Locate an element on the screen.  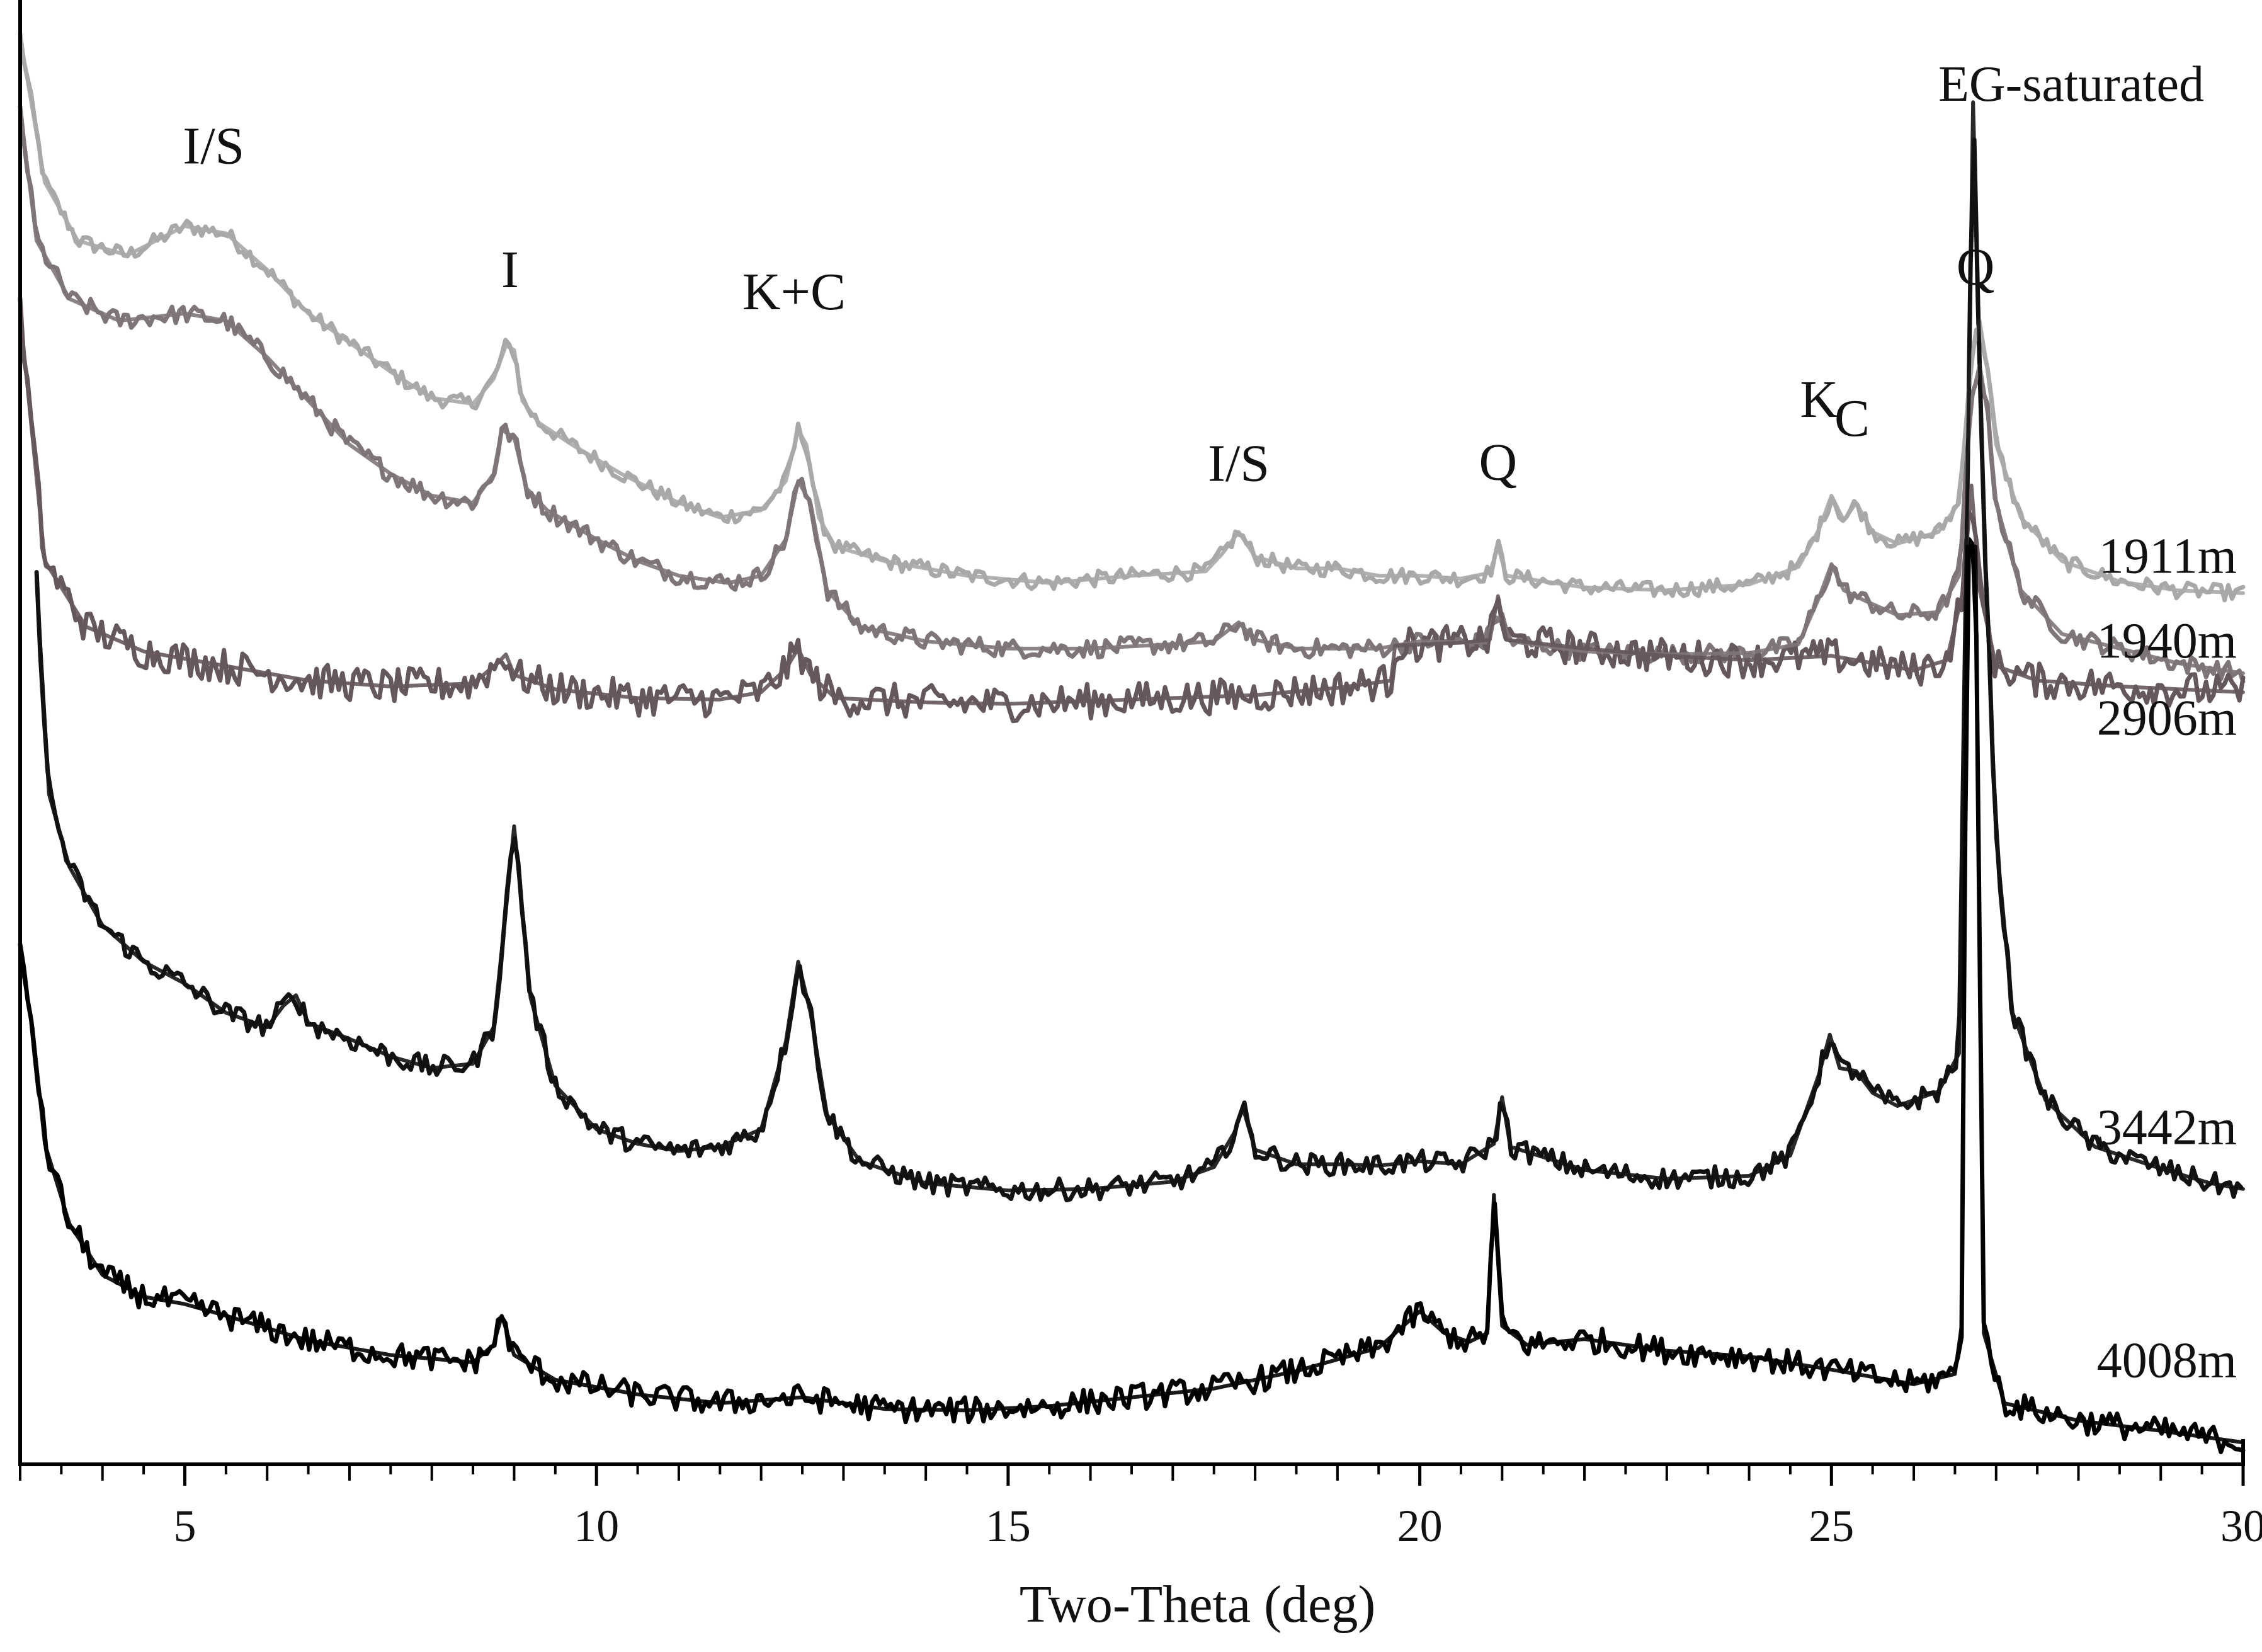
depth-label-3442m: 3442m is located at coordinates (2167, 1128).